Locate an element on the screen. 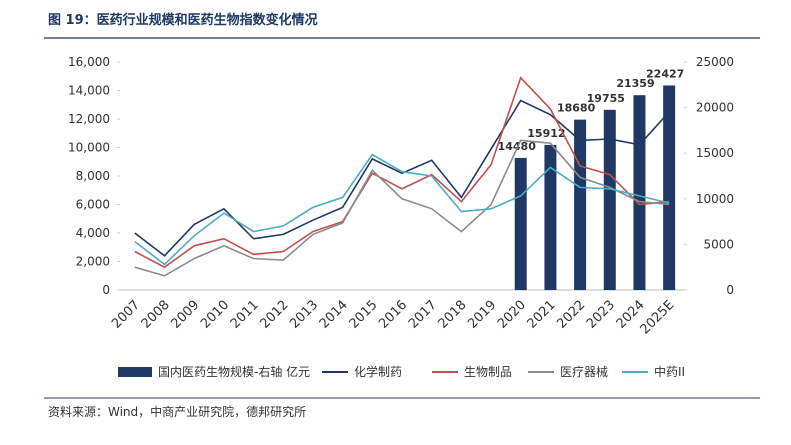 This screenshot has height=445, width=791. bar-label: 21359 is located at coordinates (635, 83).